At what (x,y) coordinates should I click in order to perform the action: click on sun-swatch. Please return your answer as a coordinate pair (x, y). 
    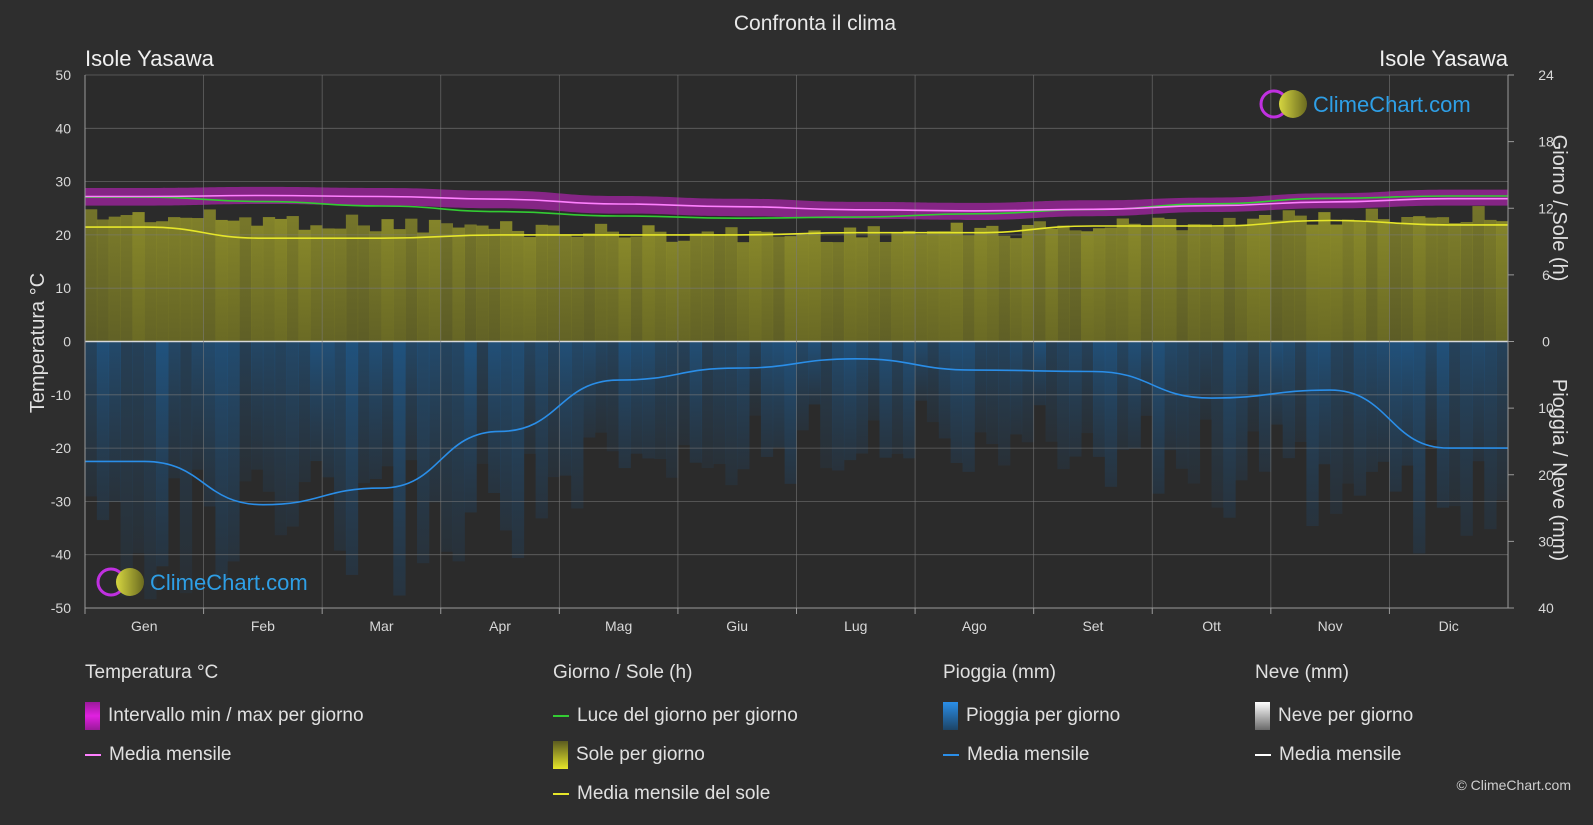
    Looking at the image, I should click on (560, 754).